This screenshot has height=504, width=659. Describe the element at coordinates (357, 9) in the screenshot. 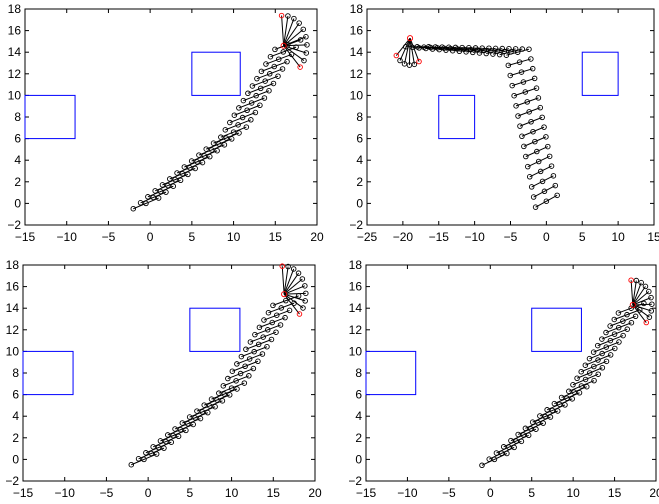

I see `y-tick-label: 18` at that location.